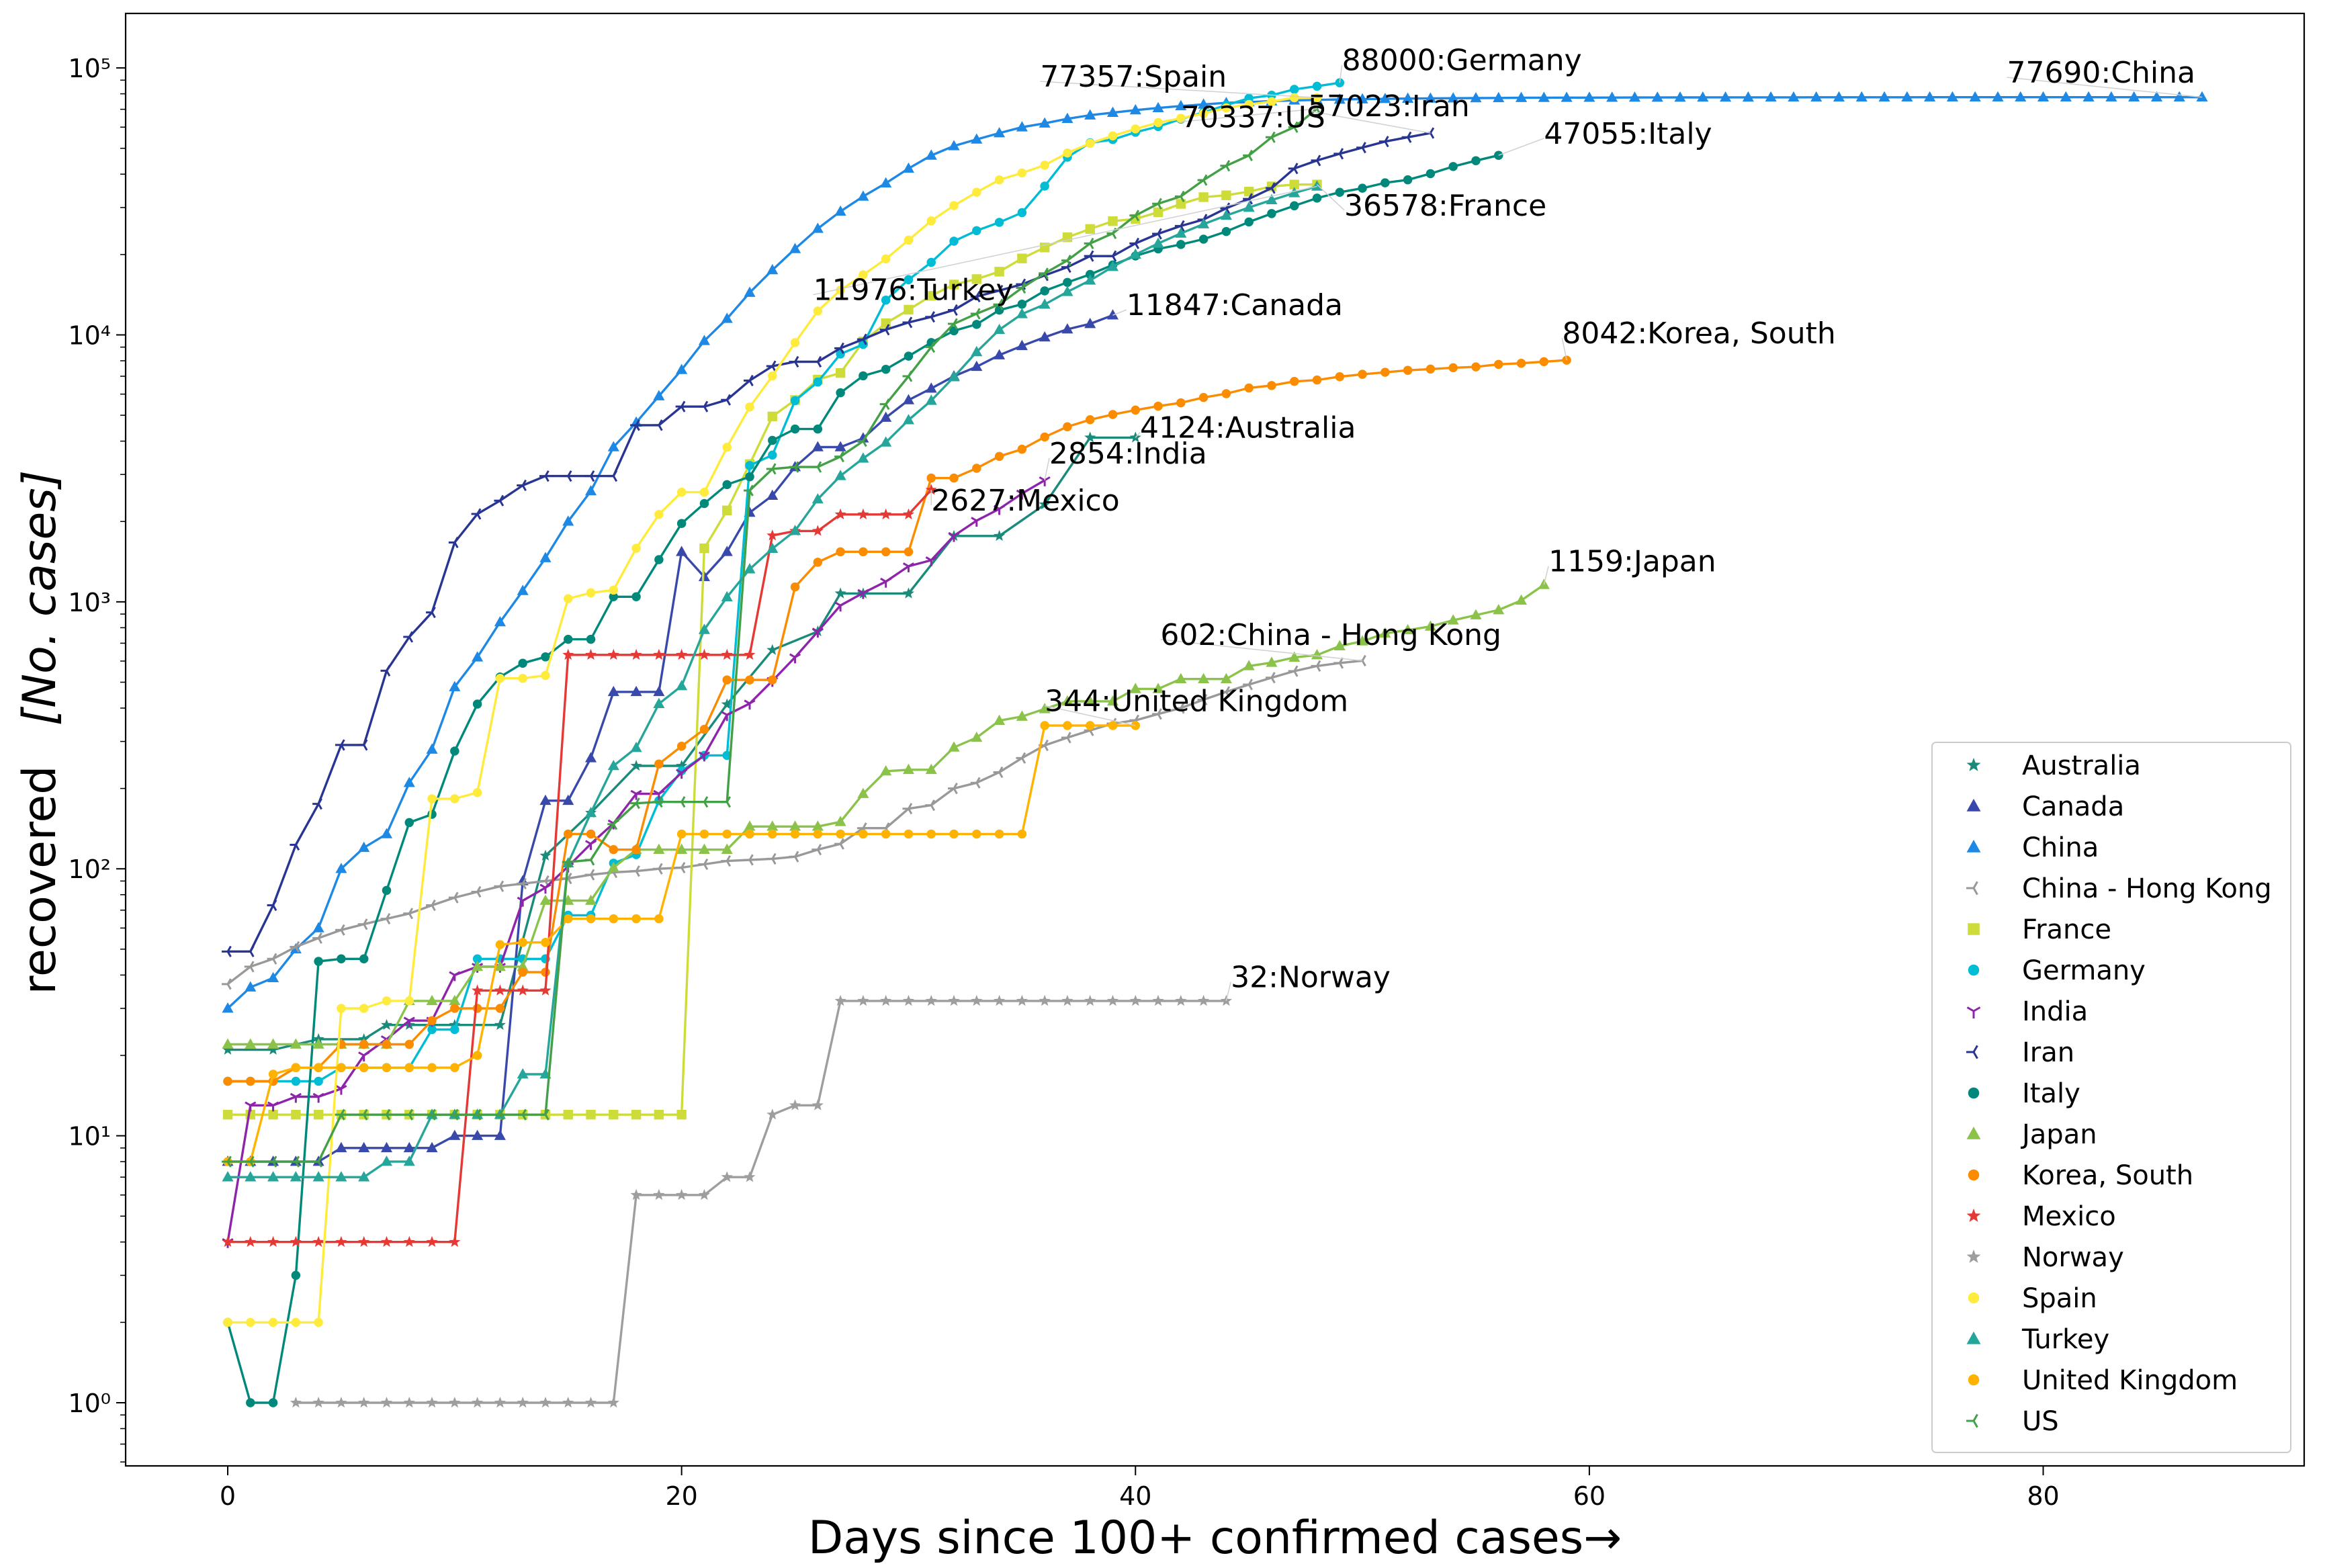 The height and width of the screenshot is (1568, 2325). I want to click on legend-entry-turkey: Turkey, so click(2037, 1339).